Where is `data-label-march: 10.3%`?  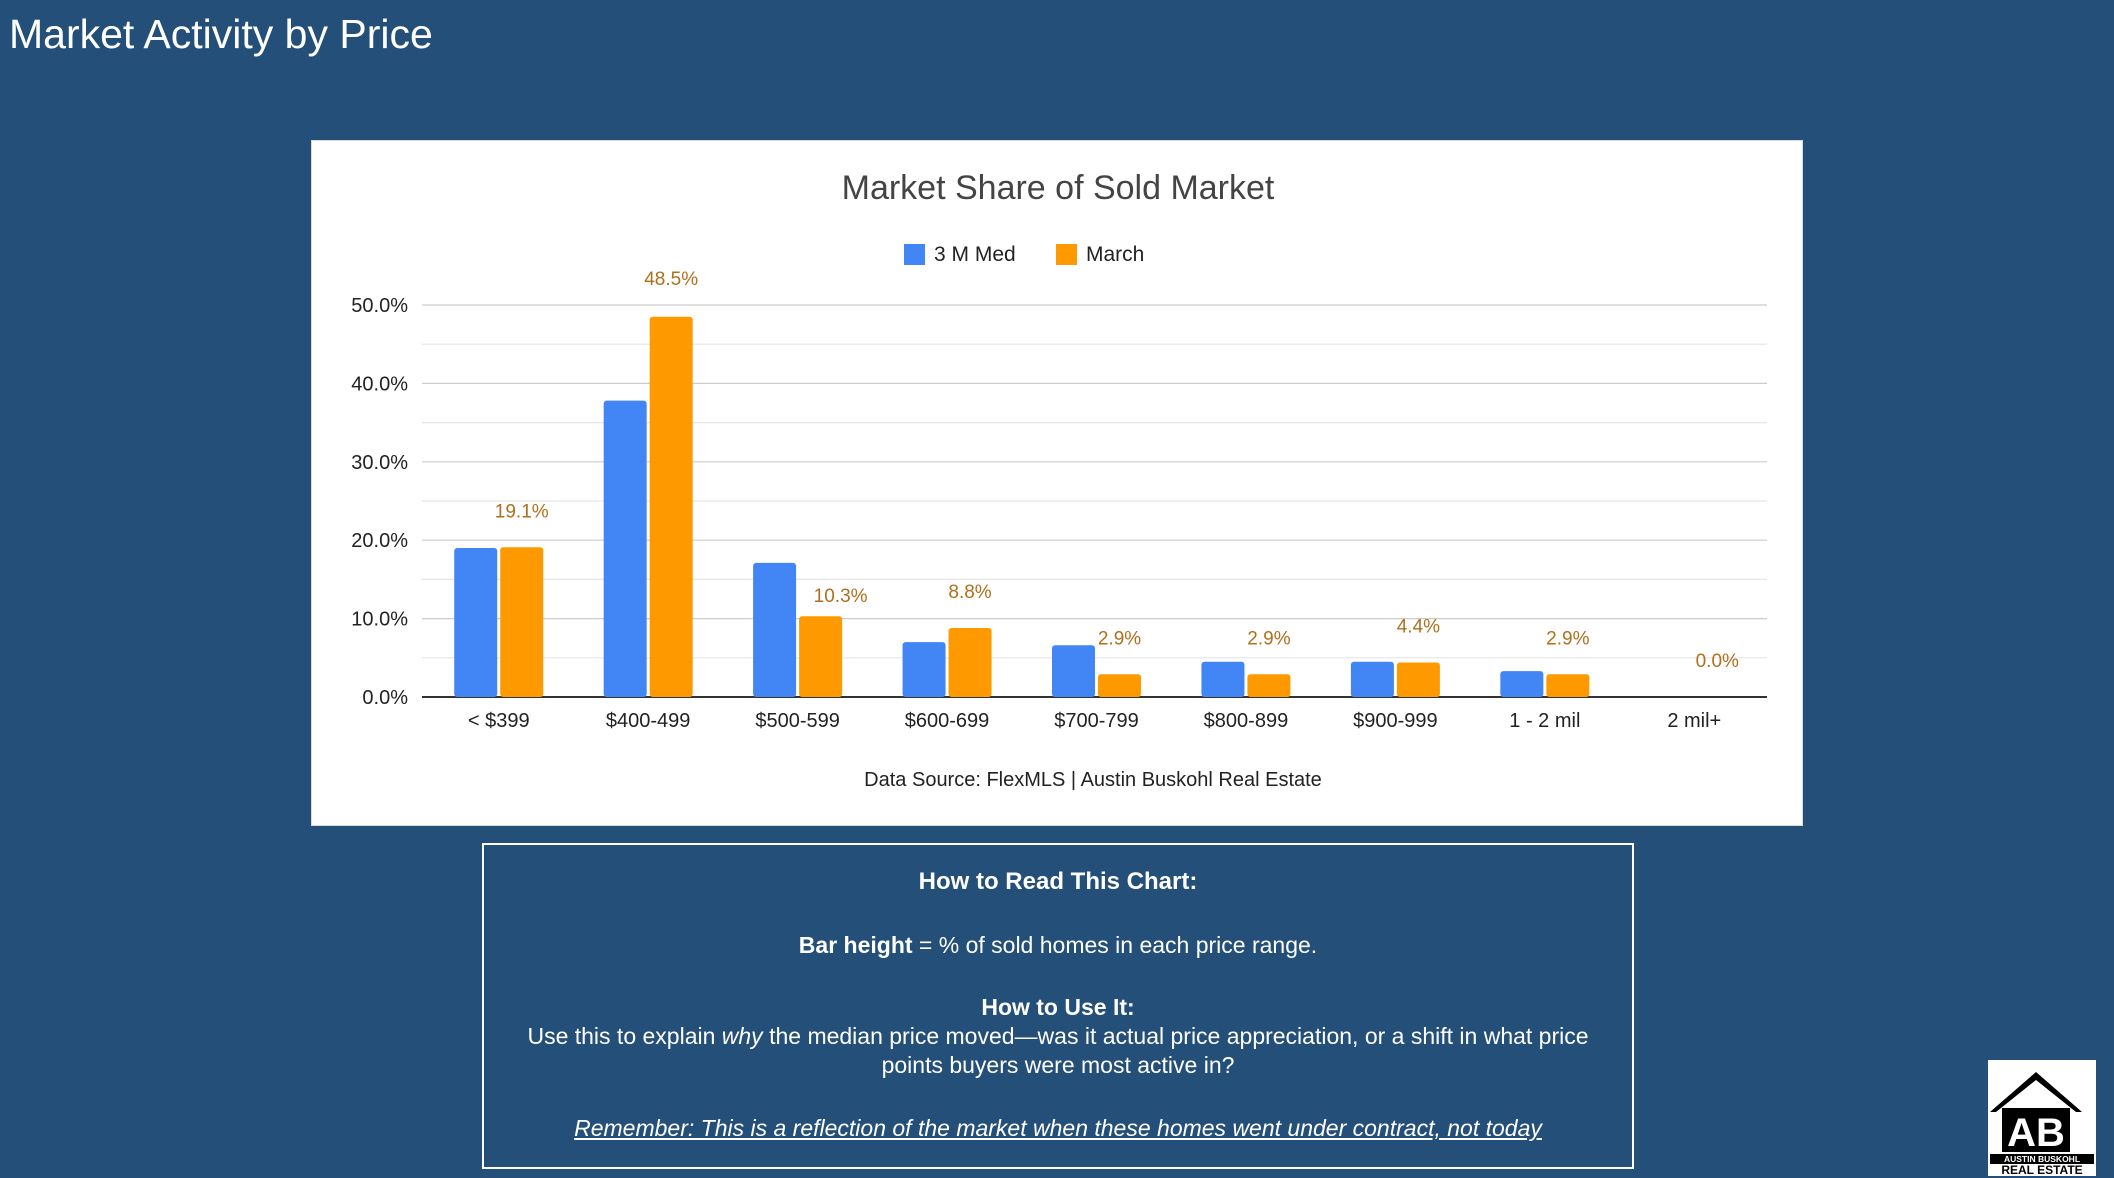
data-label-march: 10.3% is located at coordinates (841, 596).